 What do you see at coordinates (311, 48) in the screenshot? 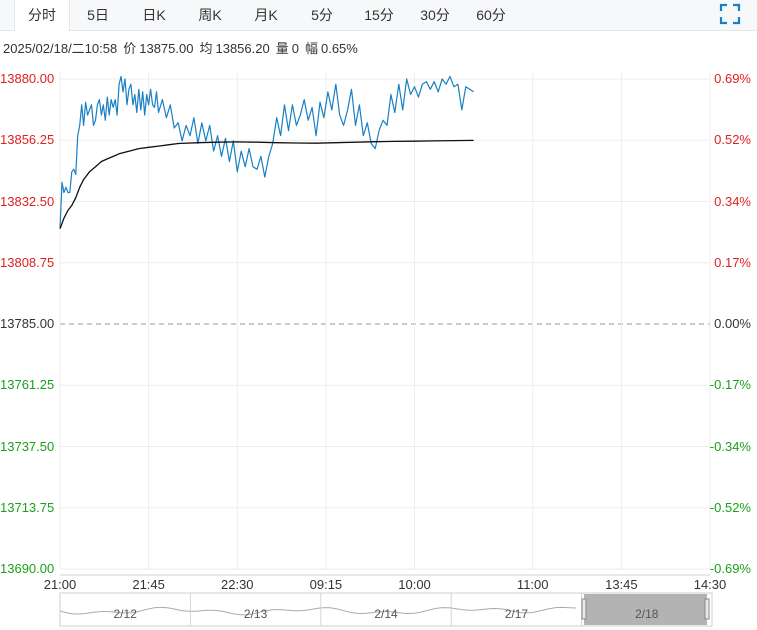
I see `change-label: 幅` at bounding box center [311, 48].